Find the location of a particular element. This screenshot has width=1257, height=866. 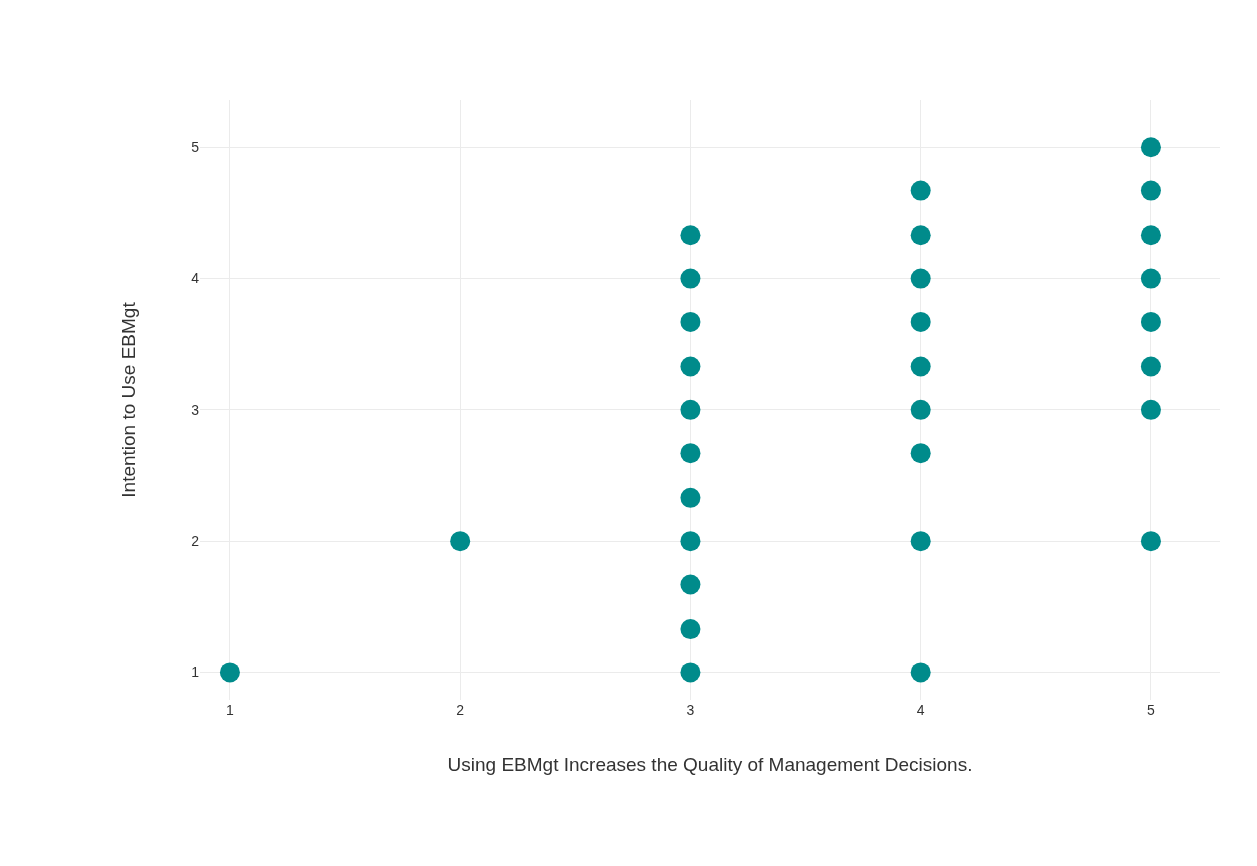

y-tick-label: 4 is located at coordinates (195, 278).